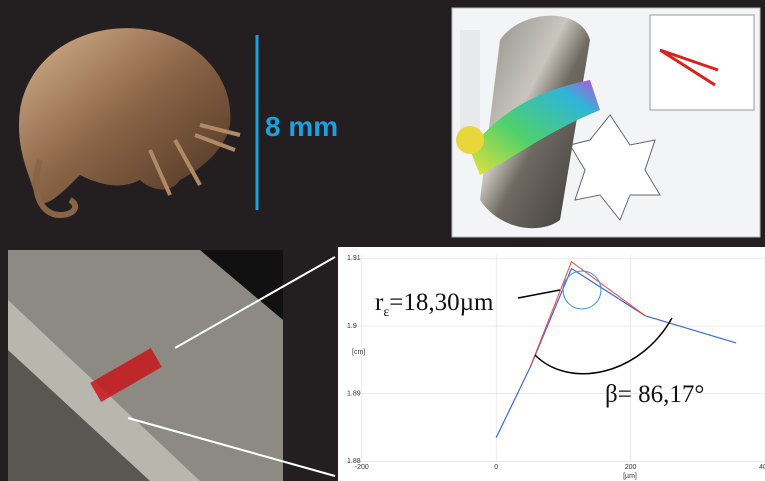 The width and height of the screenshot is (765, 481). Describe the element at coordinates (441, 302) in the screenshot. I see `radius-value: =18,30µm` at that location.